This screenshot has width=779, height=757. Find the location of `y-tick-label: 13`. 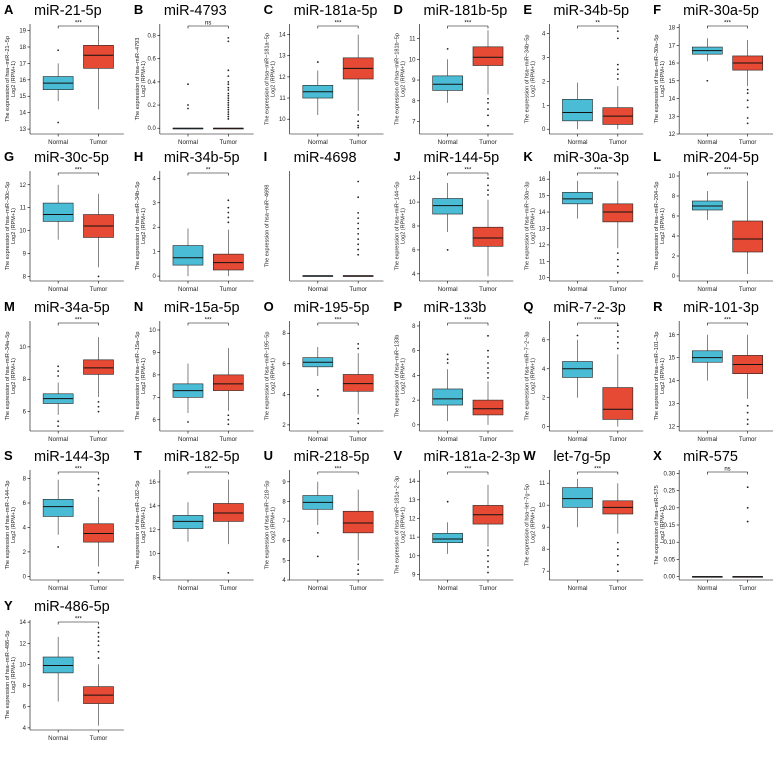

y-tick-label: 13 is located at coordinates (671, 117).